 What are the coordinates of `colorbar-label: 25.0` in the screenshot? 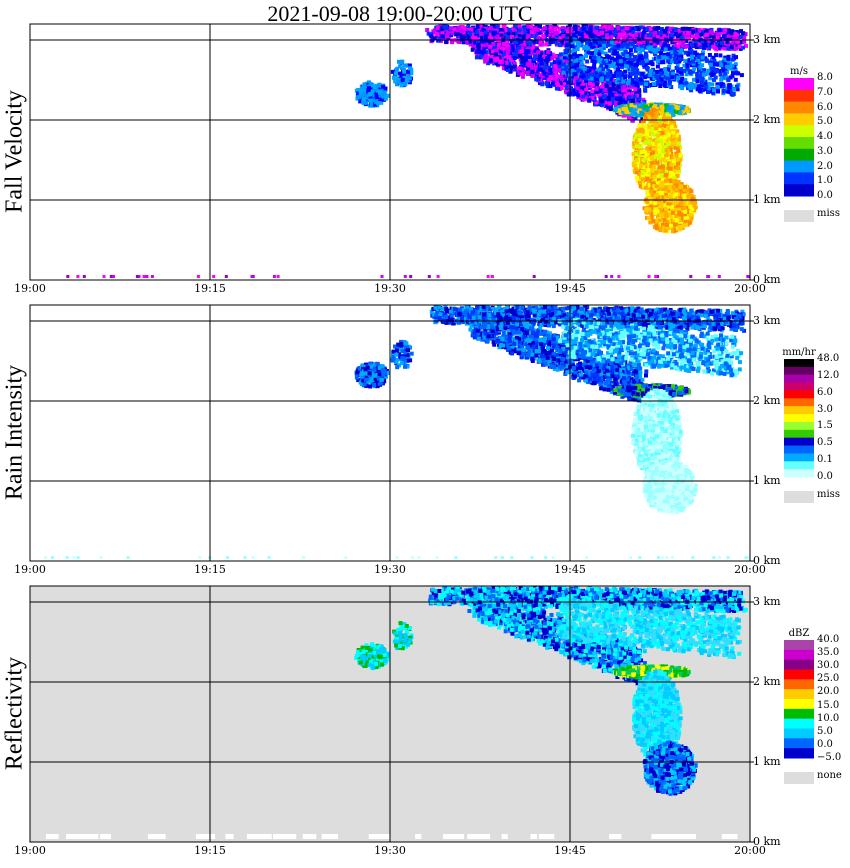 It's located at (828, 679).